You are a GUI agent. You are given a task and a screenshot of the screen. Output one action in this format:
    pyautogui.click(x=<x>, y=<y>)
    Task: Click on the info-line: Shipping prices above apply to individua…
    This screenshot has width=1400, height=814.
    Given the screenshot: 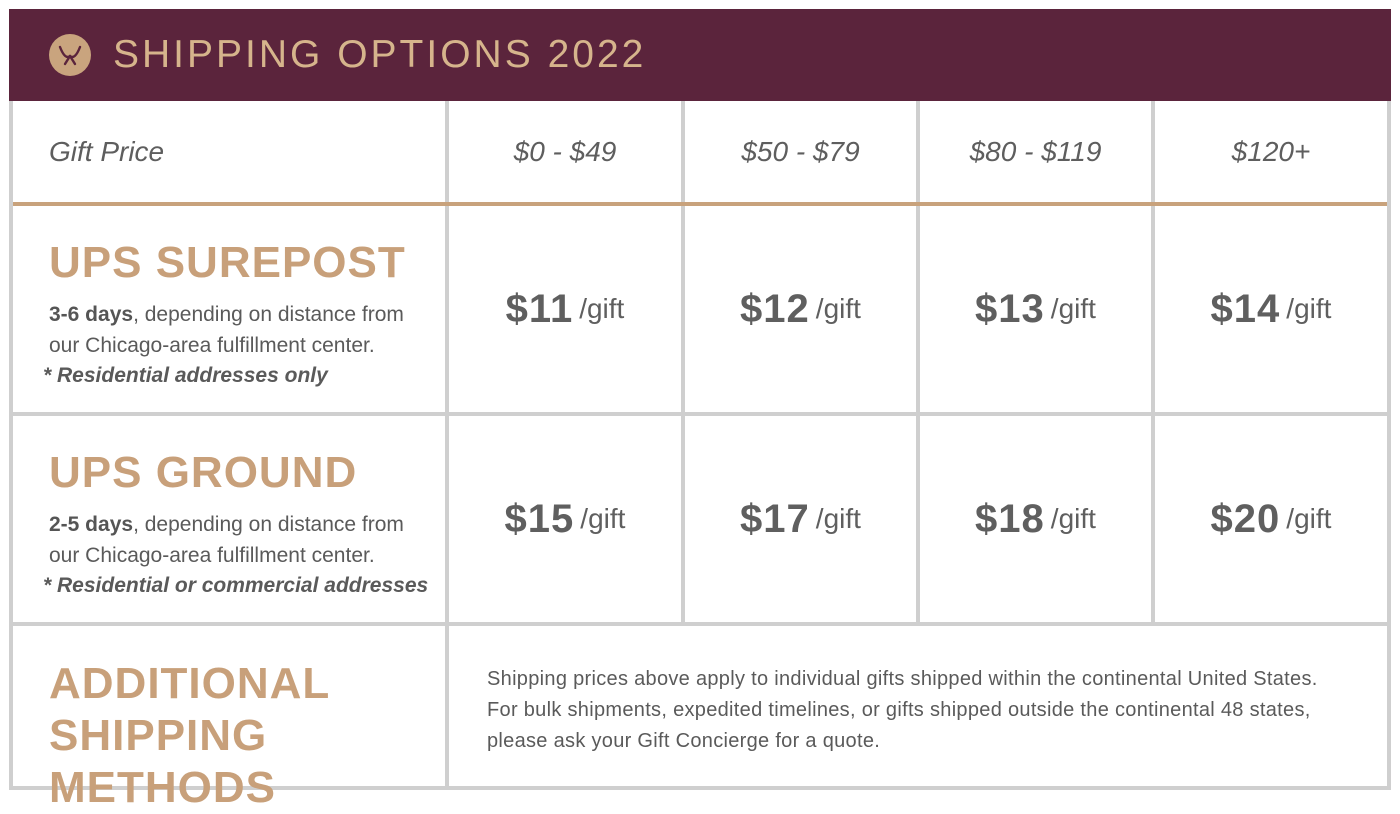 What is the action you would take?
    pyautogui.click(x=902, y=679)
    